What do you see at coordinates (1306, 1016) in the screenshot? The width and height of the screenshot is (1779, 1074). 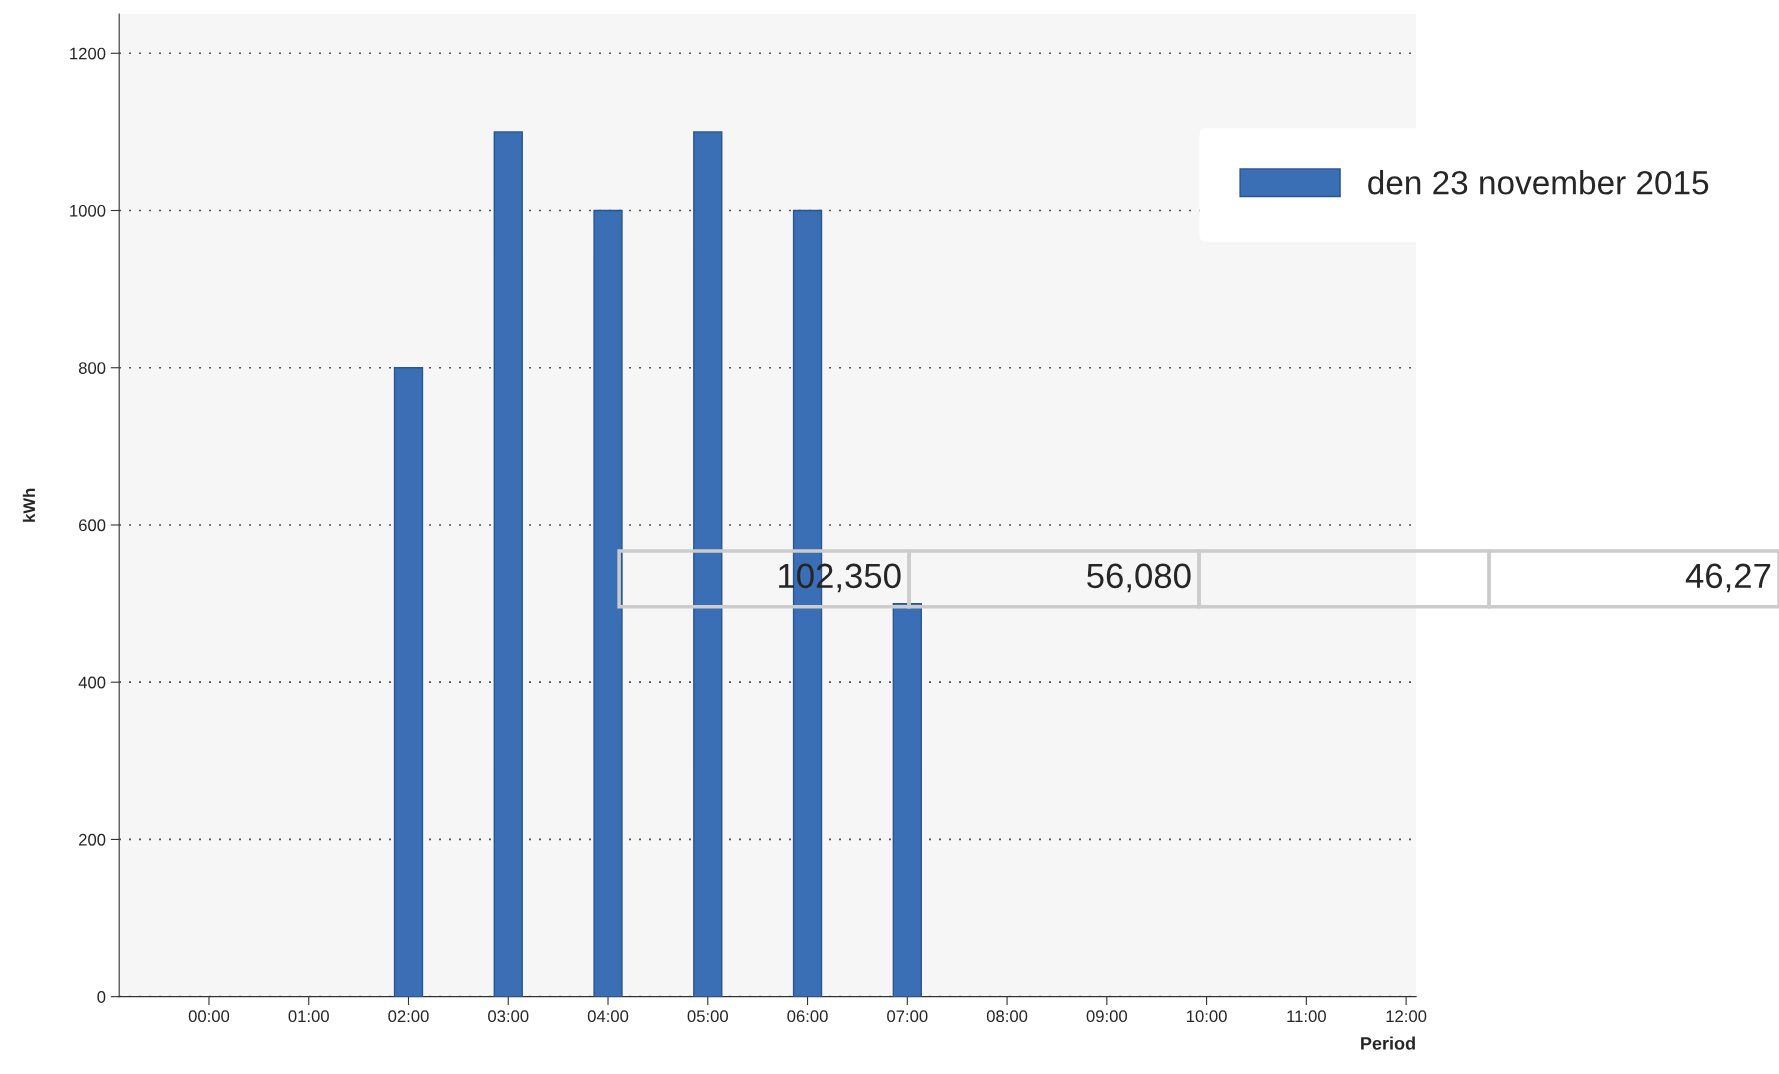 I see `x-tick-label: 11:00` at bounding box center [1306, 1016].